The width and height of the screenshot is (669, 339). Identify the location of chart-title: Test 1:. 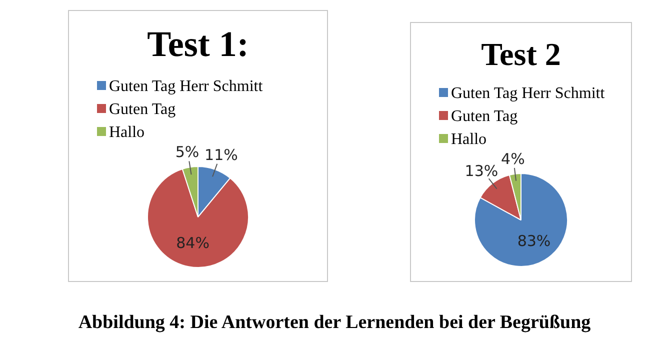
(198, 44).